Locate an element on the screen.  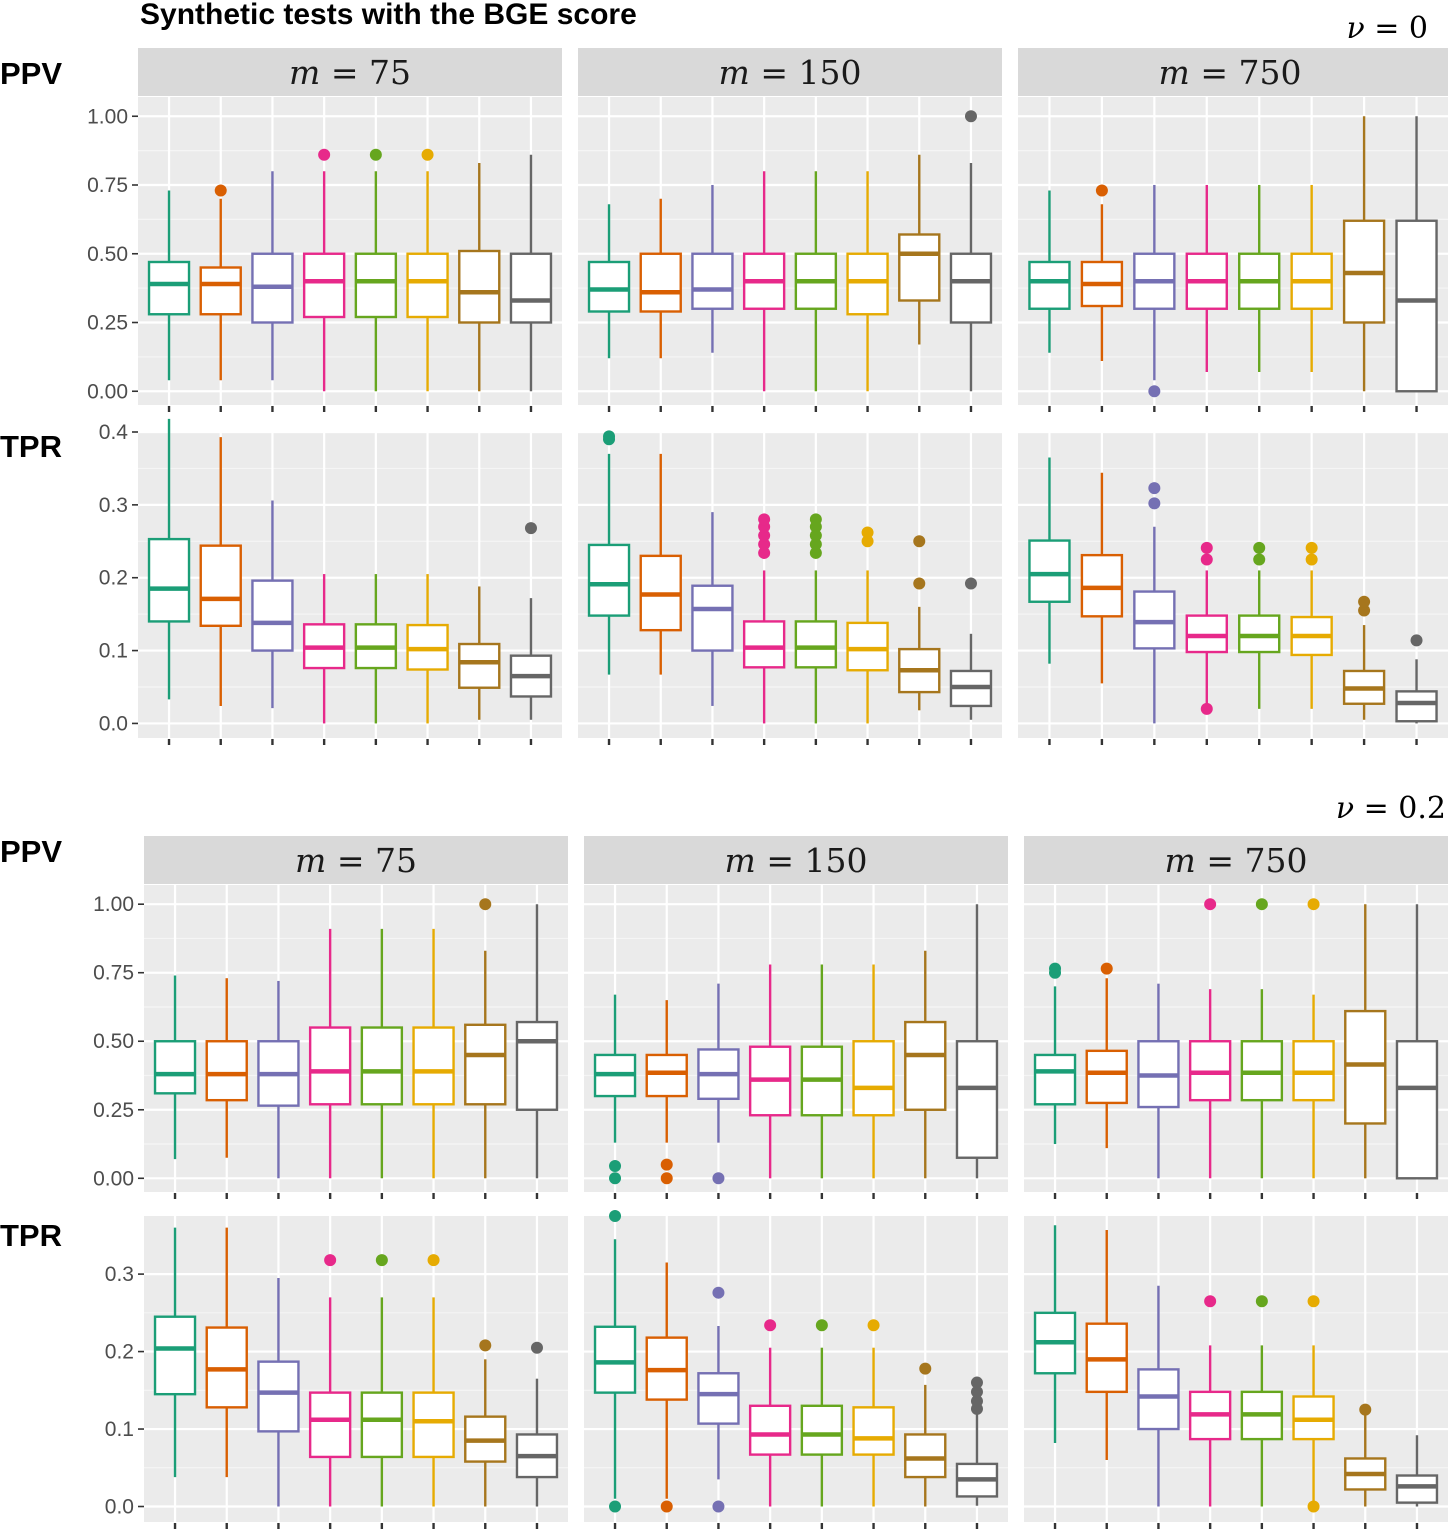
panel-r0-c0: 0.00 0.25 0.50 0.75 1.00 is located at coordinates (324, 254).